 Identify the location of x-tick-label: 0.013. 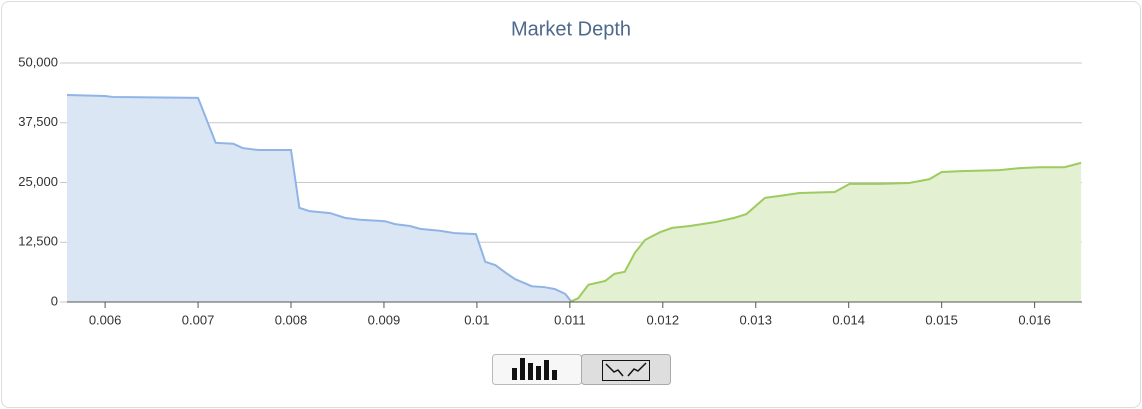
(755, 319).